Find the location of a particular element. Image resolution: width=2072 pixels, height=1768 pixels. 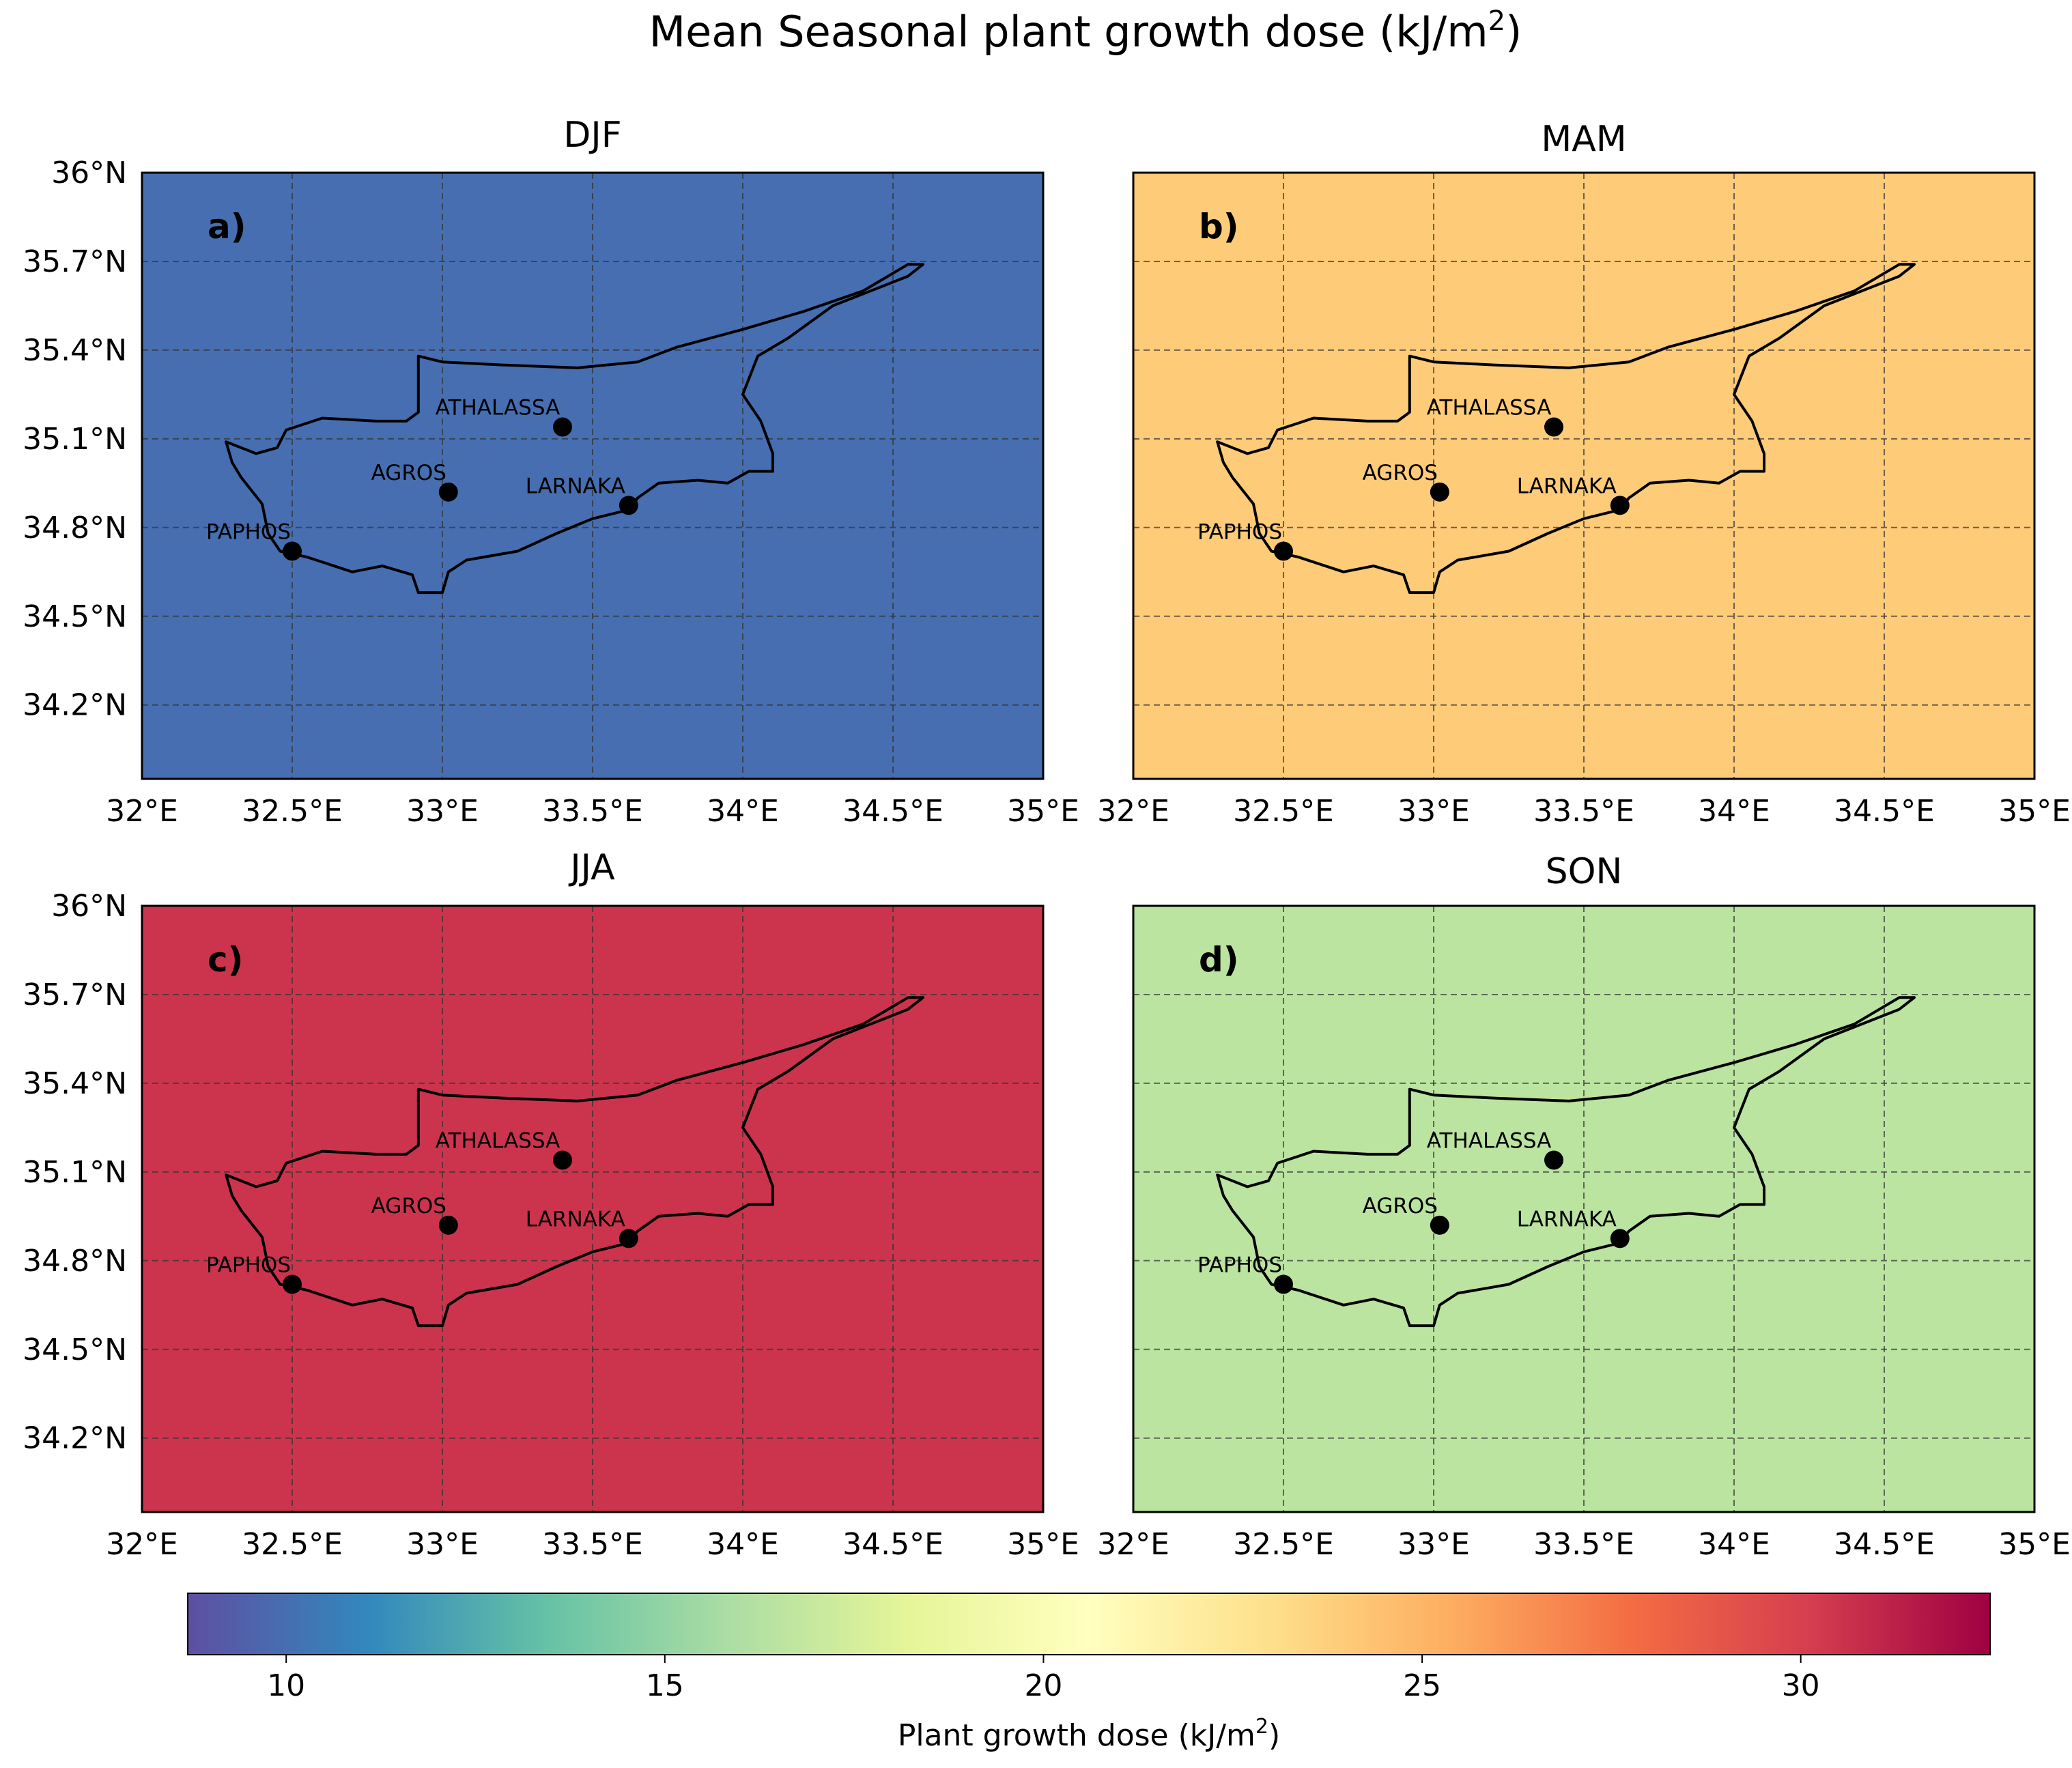

panel-title: SON is located at coordinates (1585, 871).